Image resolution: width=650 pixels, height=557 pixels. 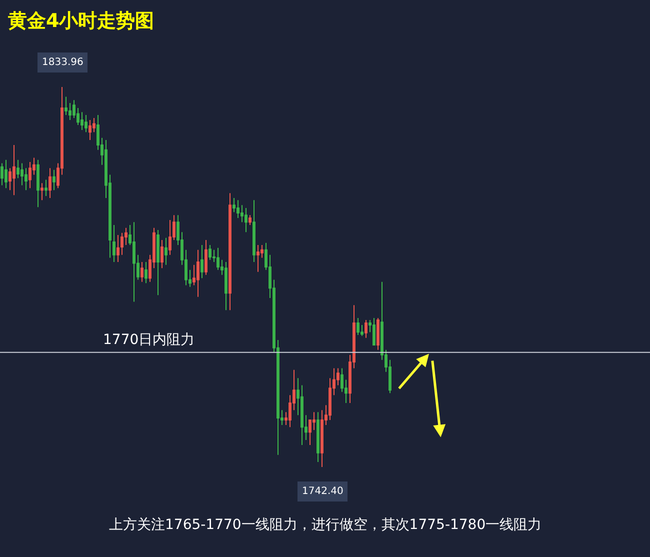 What do you see at coordinates (149, 340) in the screenshot?
I see `ref-line-label: 1770日内阻力` at bounding box center [149, 340].